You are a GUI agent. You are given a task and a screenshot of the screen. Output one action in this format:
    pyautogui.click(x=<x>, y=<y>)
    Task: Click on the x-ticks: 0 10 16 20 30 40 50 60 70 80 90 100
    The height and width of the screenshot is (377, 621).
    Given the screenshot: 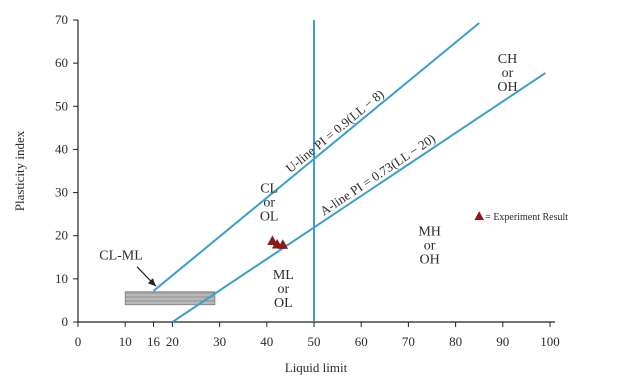 What is the action you would take?
    pyautogui.click(x=317, y=335)
    